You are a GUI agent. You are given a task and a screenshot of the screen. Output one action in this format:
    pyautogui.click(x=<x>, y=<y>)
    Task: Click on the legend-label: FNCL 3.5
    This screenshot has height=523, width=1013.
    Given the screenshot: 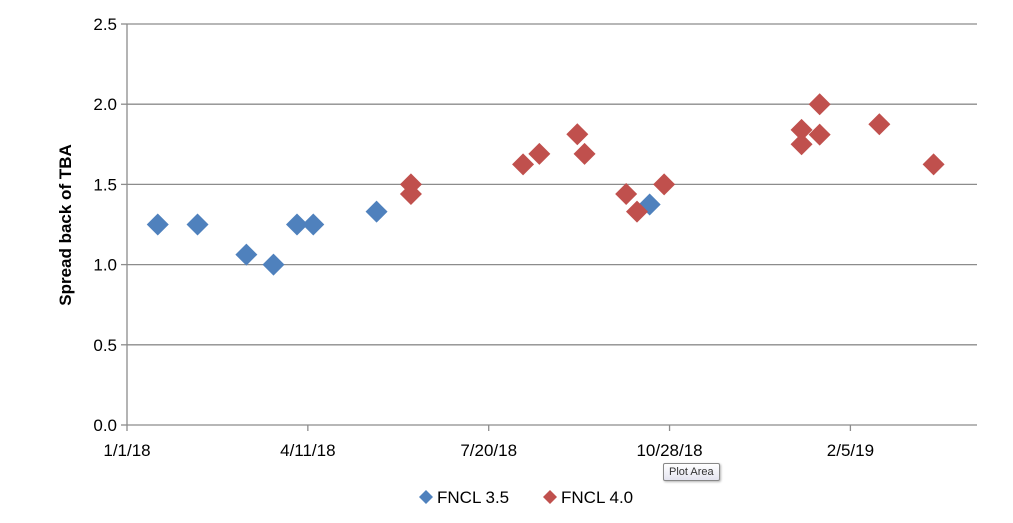 What is the action you would take?
    pyautogui.click(x=473, y=497)
    